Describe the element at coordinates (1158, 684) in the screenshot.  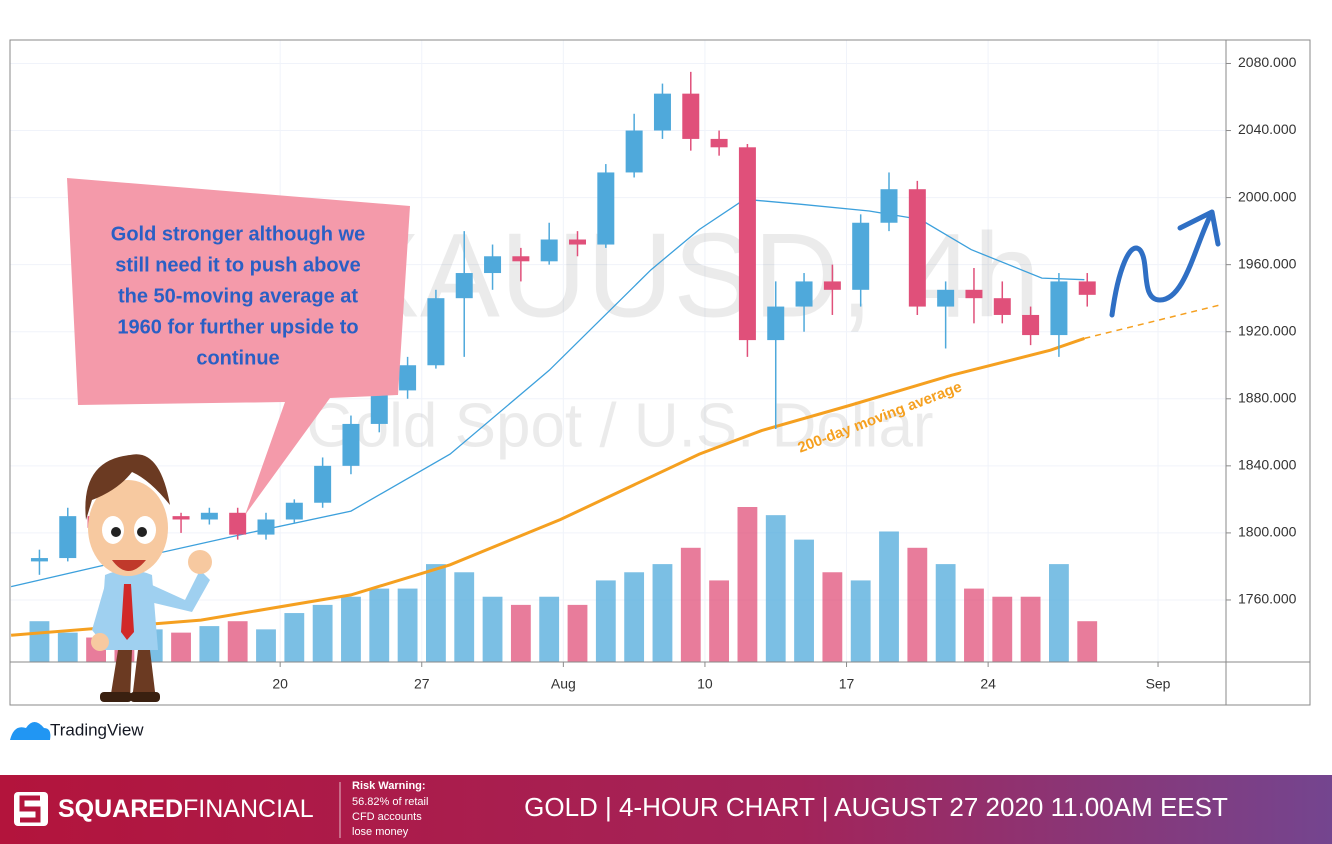
I see `x-tick-label: Sep` at that location.